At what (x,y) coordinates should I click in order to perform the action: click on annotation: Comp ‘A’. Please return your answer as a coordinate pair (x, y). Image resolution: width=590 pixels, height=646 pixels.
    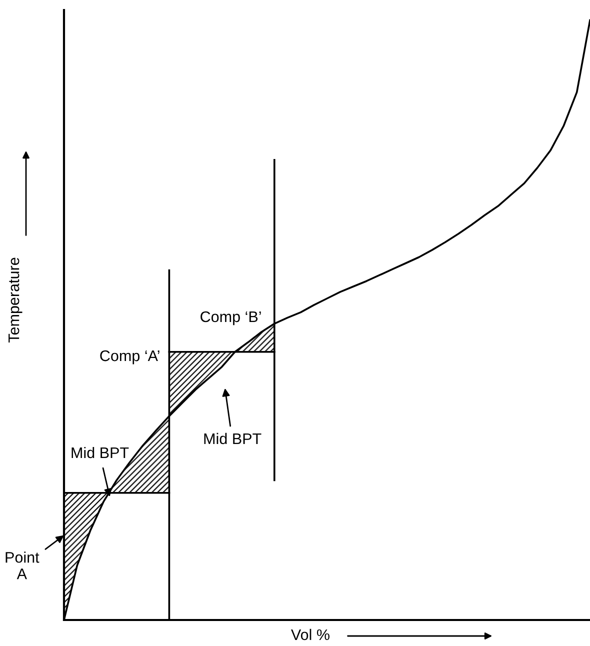
    Looking at the image, I should click on (130, 357).